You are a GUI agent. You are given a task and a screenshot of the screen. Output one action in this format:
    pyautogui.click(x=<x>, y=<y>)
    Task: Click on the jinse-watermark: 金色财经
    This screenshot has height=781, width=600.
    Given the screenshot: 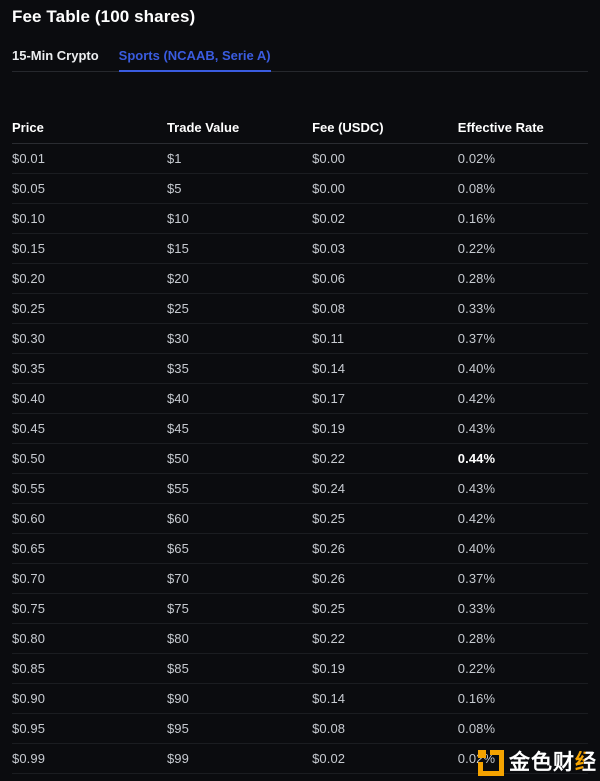 What is the action you would take?
    pyautogui.click(x=537, y=762)
    